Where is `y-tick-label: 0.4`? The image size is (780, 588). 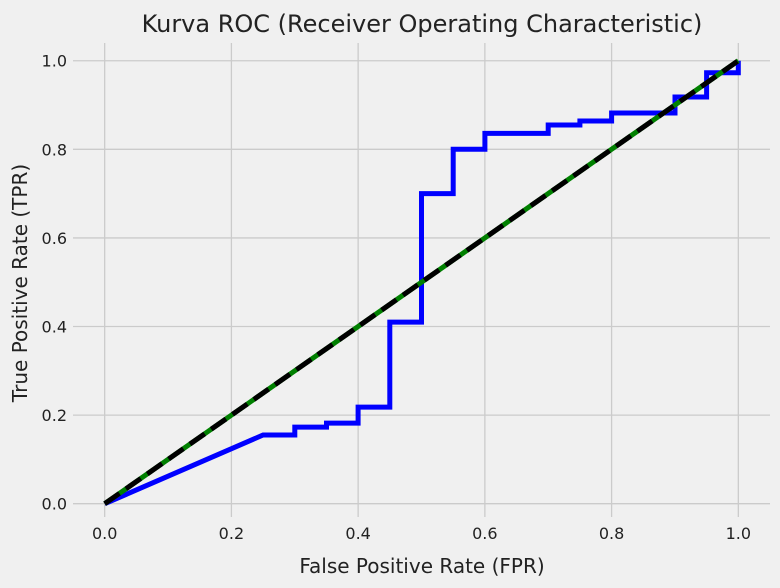
y-tick-label: 0.4 is located at coordinates (54, 327).